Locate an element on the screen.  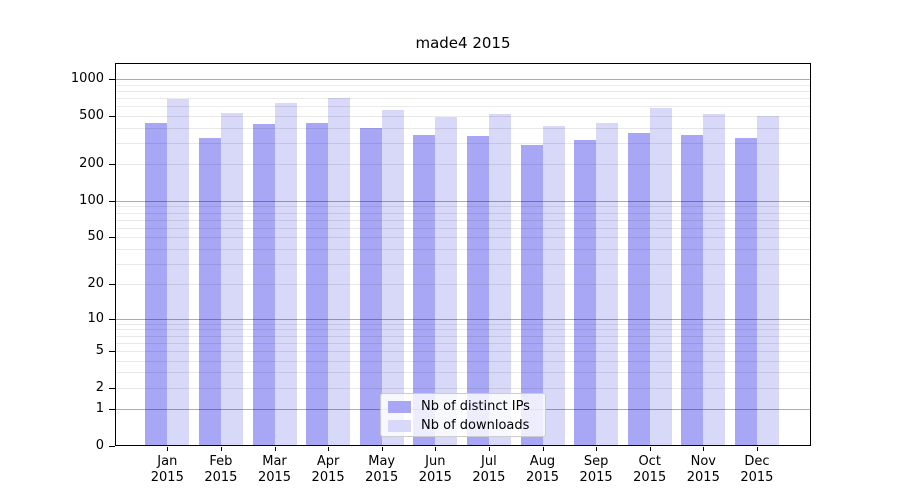
x-tick-month: Dec is located at coordinates (757, 461).